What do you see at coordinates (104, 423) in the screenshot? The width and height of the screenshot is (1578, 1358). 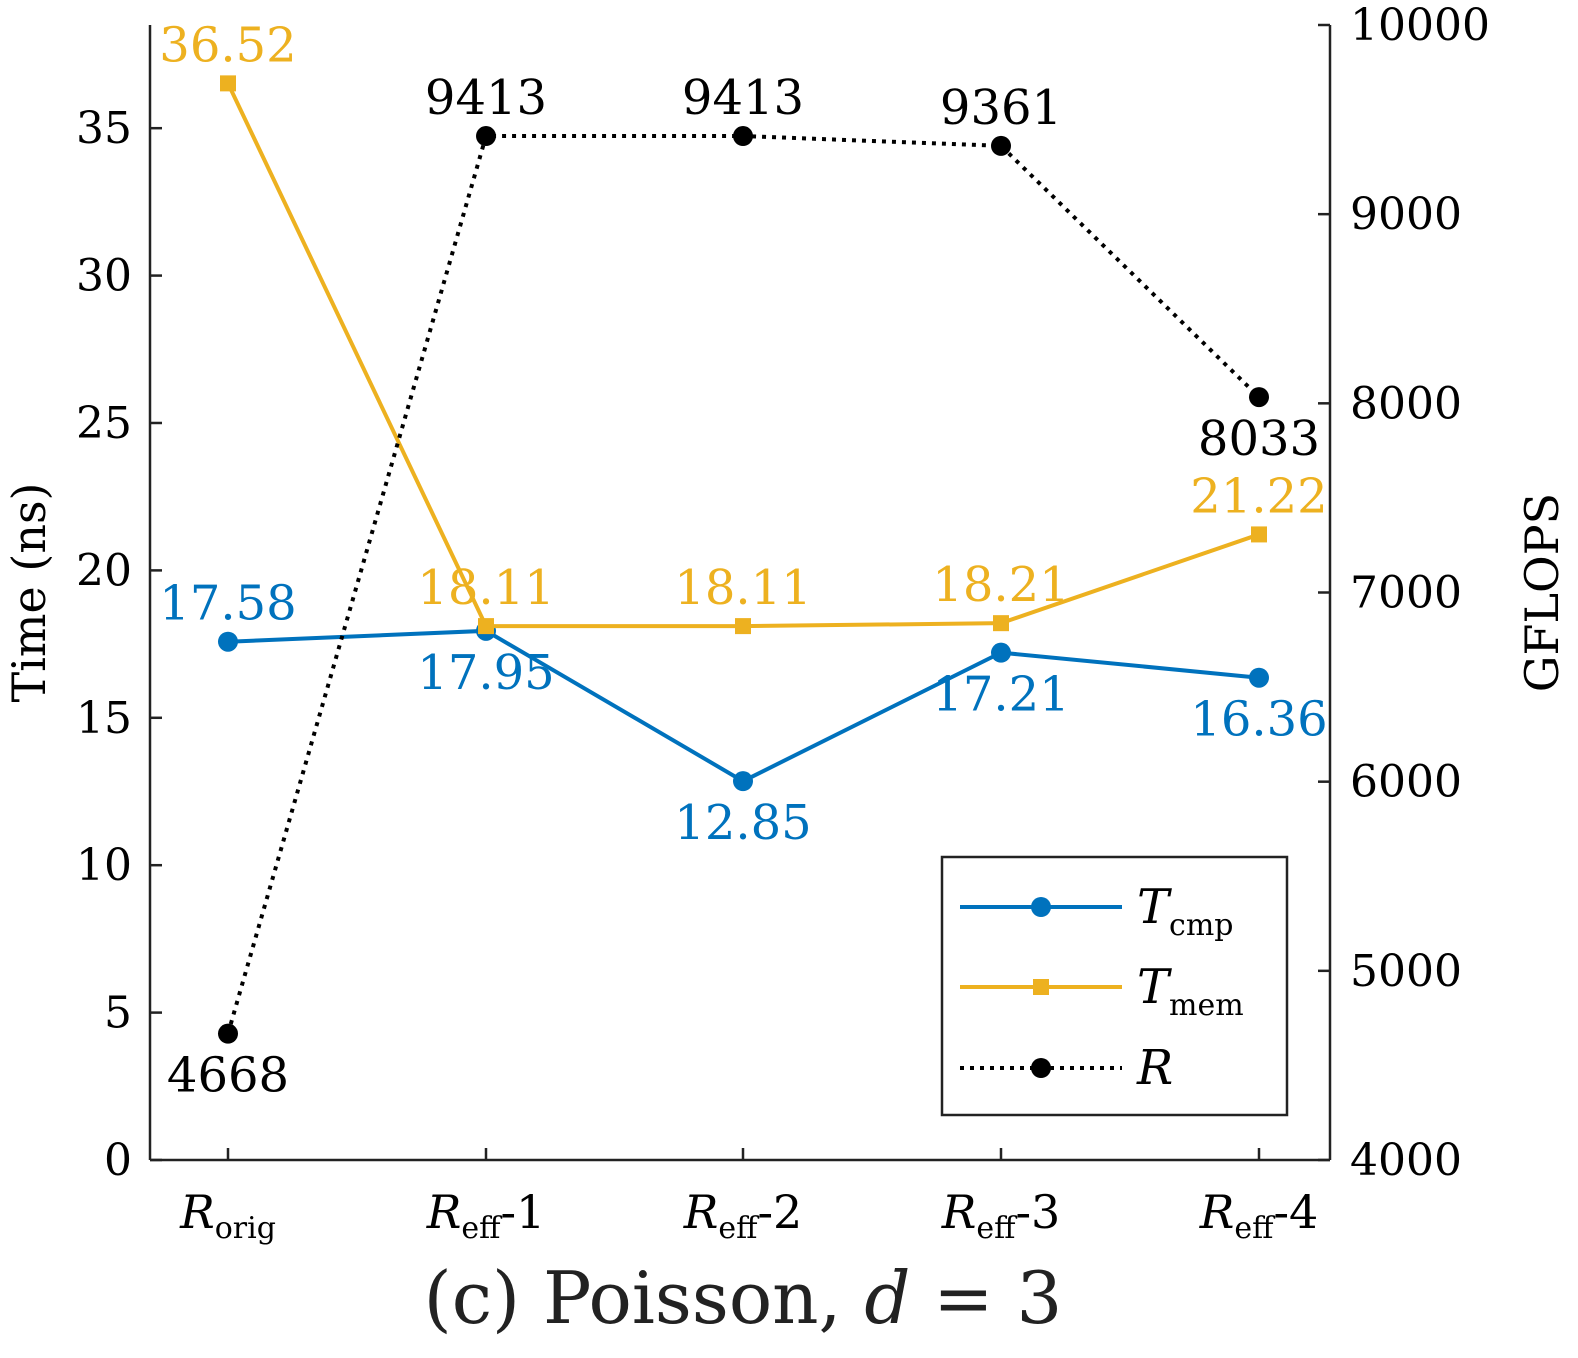 I see `y-left-tick-label: 25` at bounding box center [104, 423].